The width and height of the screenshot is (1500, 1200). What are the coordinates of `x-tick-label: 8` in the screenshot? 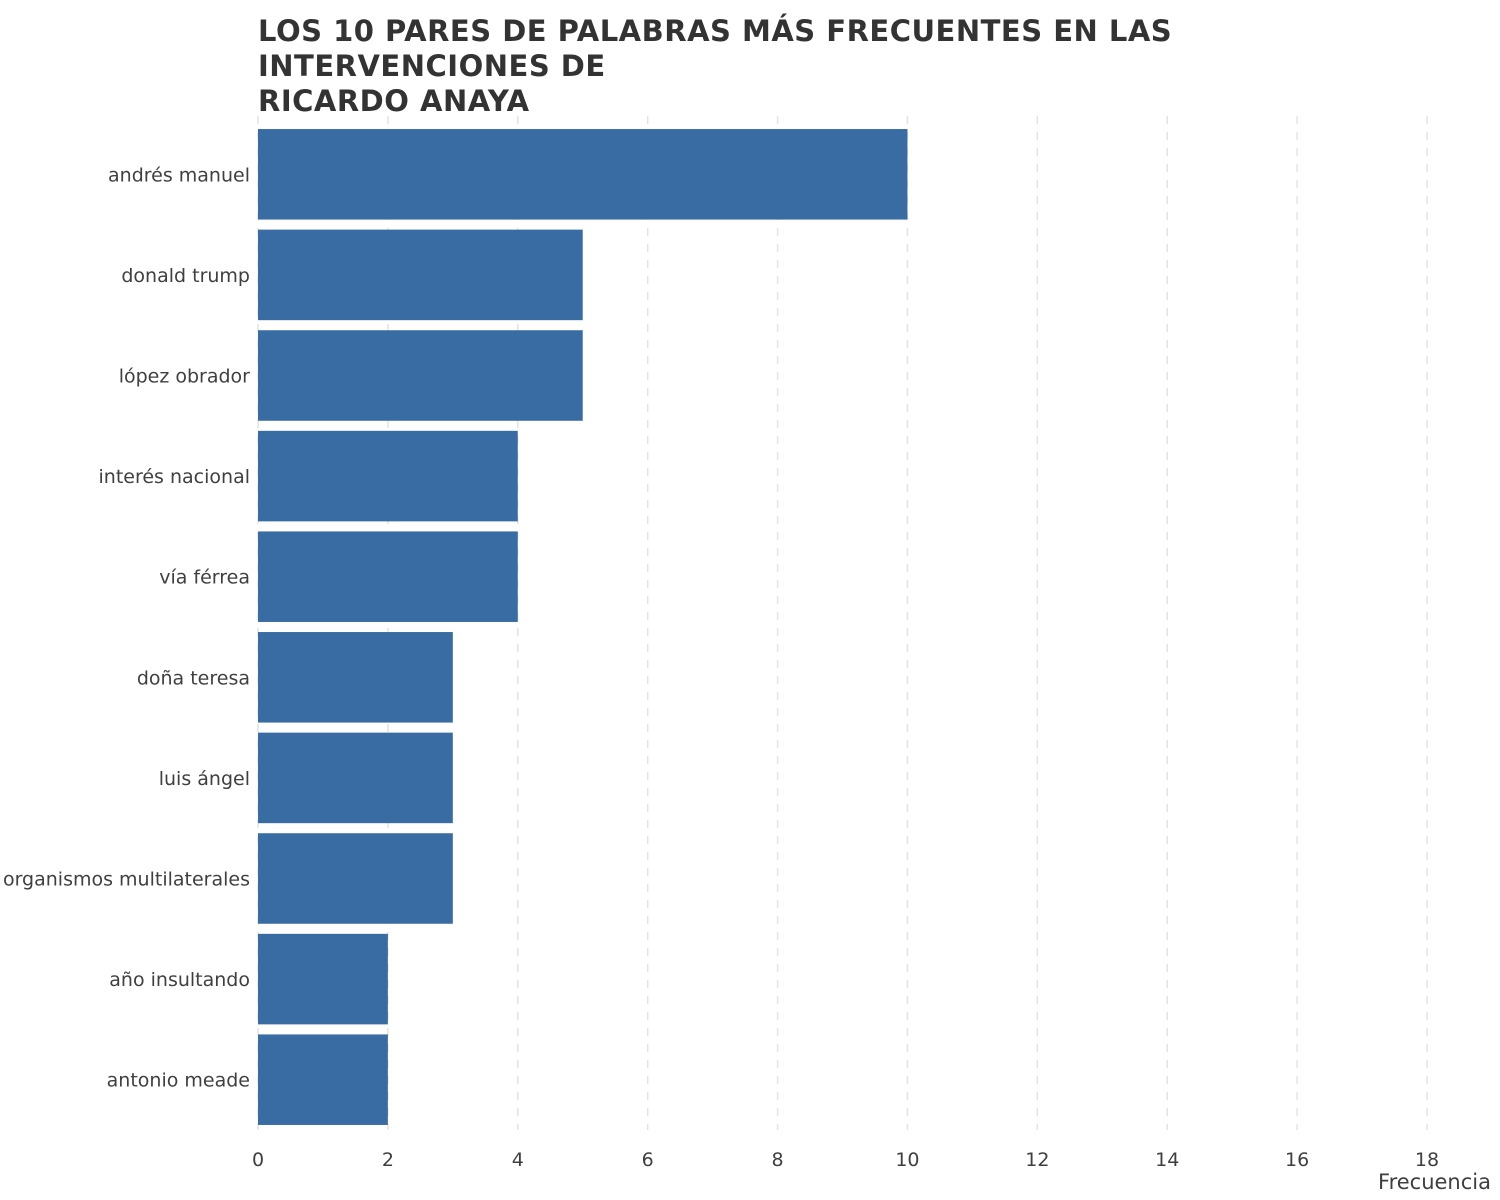 It's located at (778, 1160).